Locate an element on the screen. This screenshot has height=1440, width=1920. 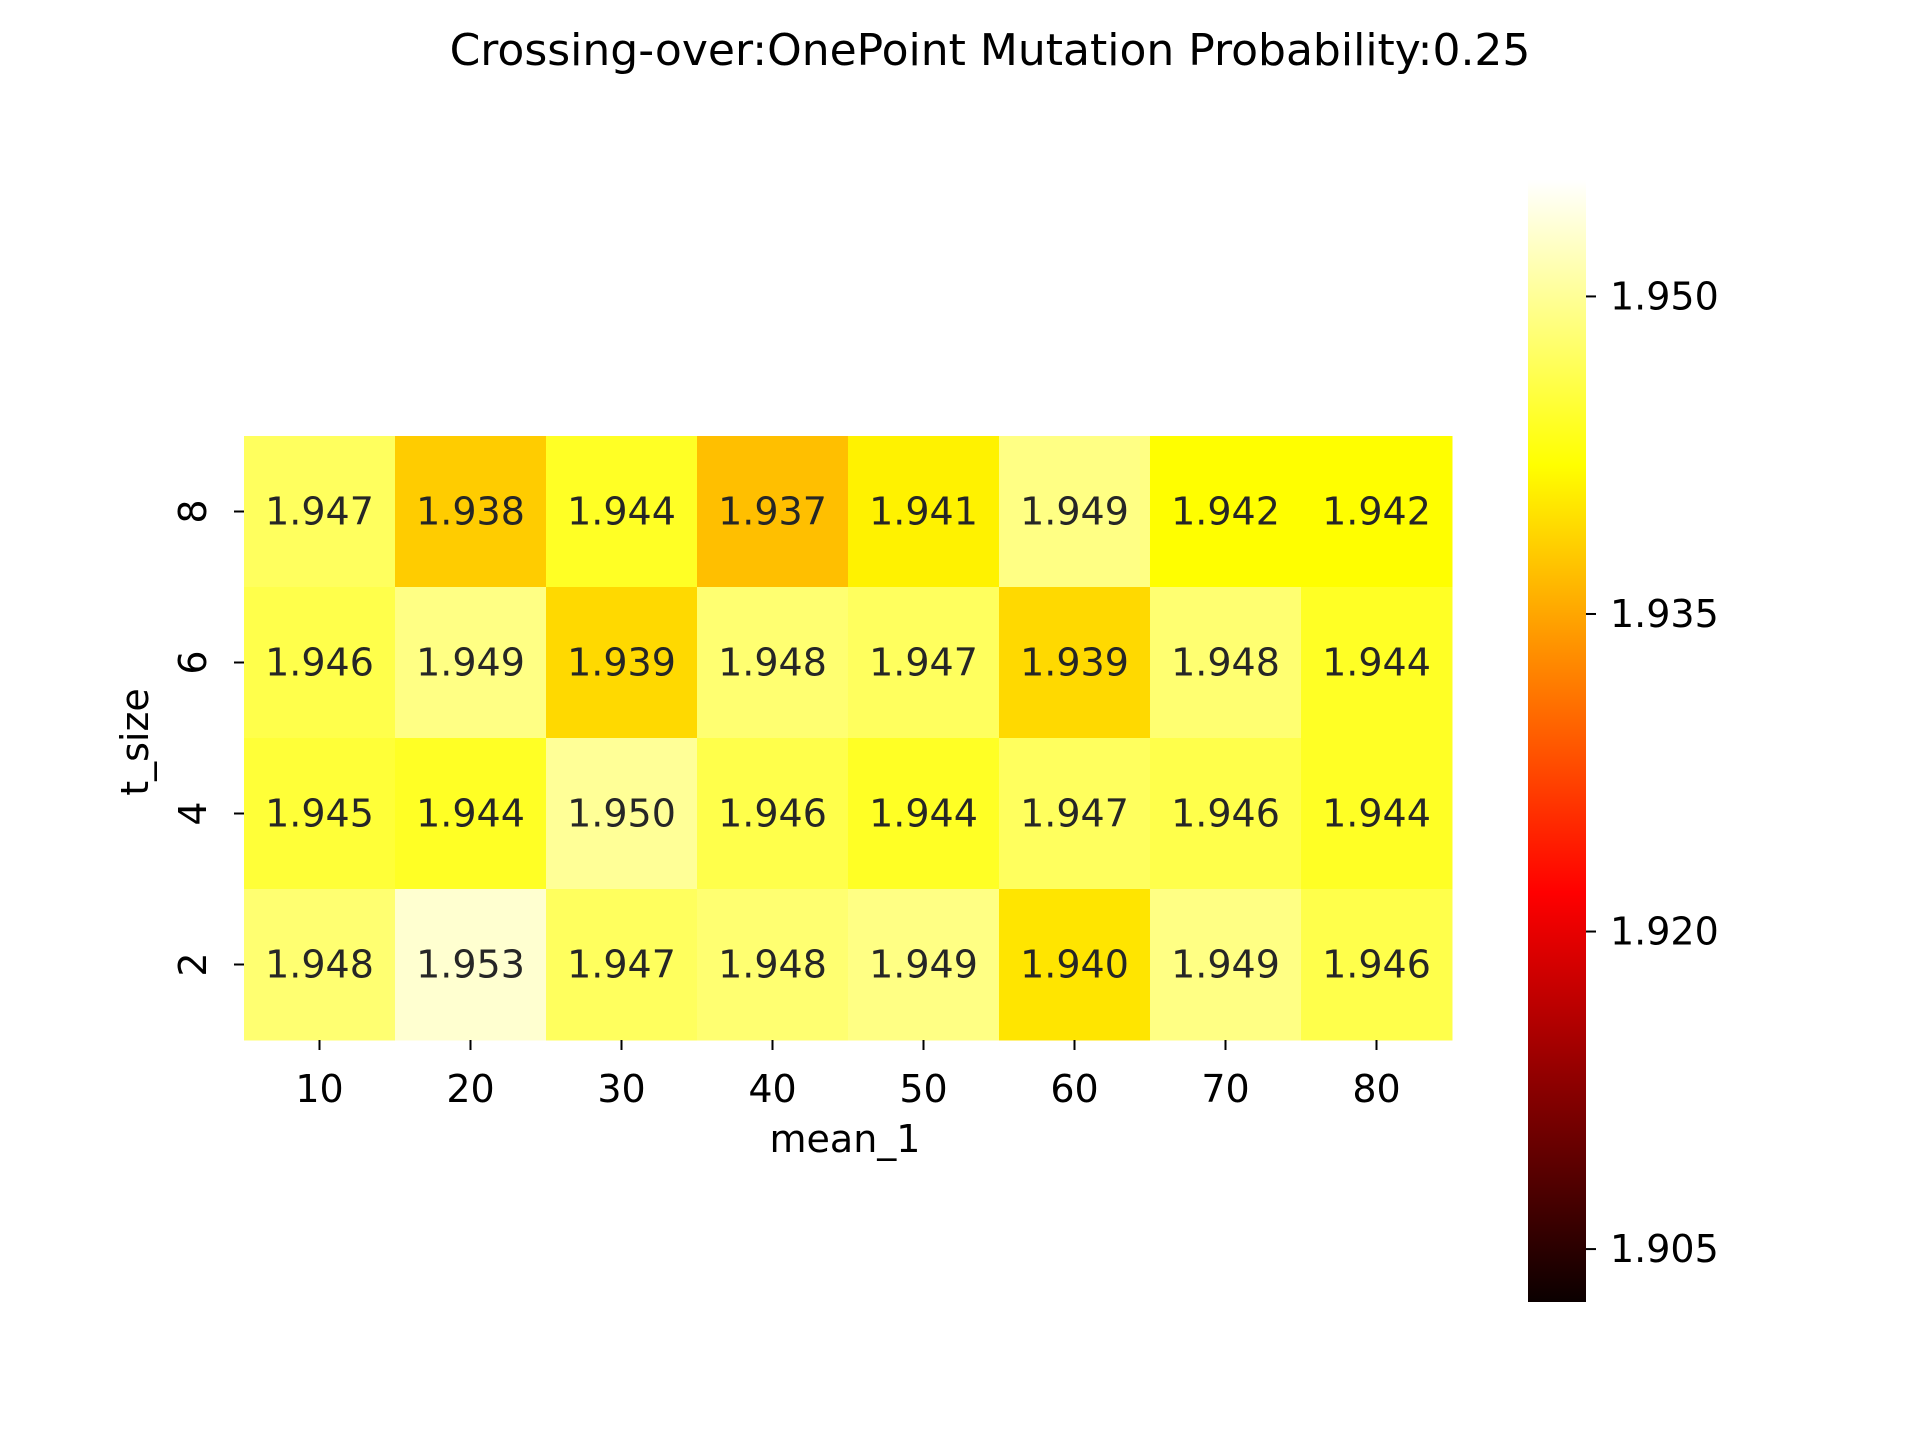
colorbar-gradient is located at coordinates (1557, 741).